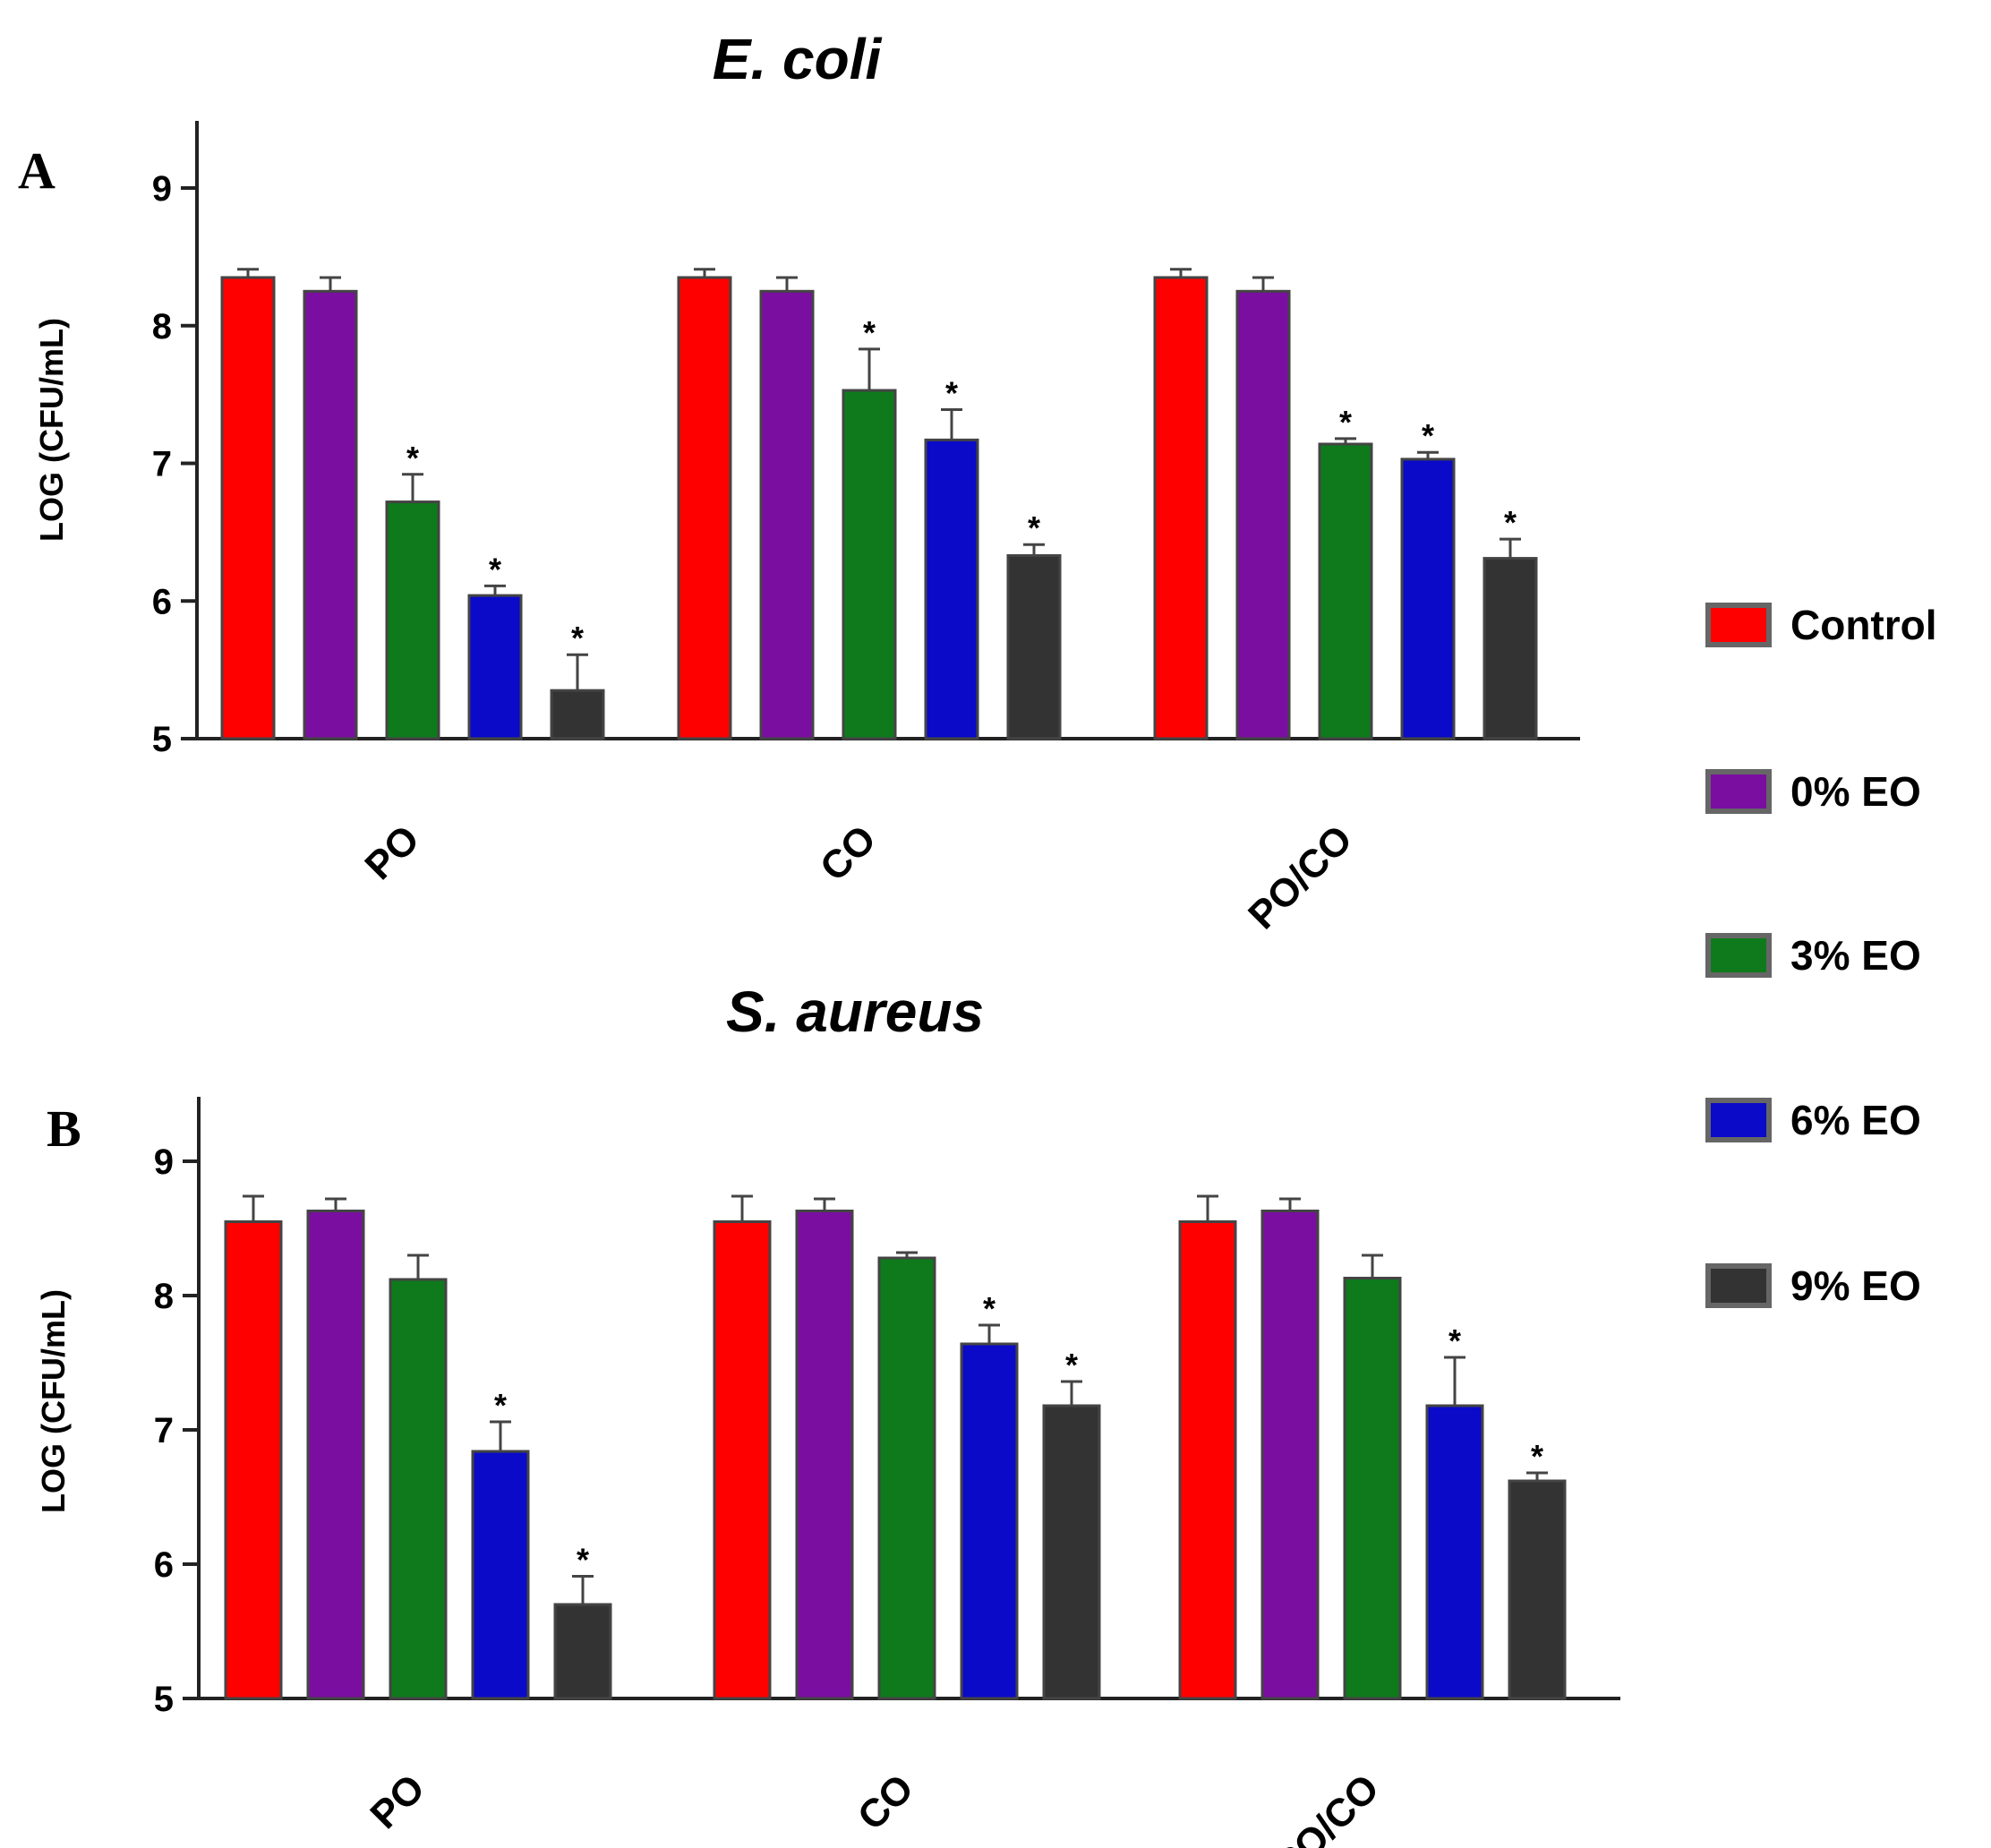  What do you see at coordinates (798, 59) in the screenshot?
I see `panel-a-title: E. coli` at bounding box center [798, 59].